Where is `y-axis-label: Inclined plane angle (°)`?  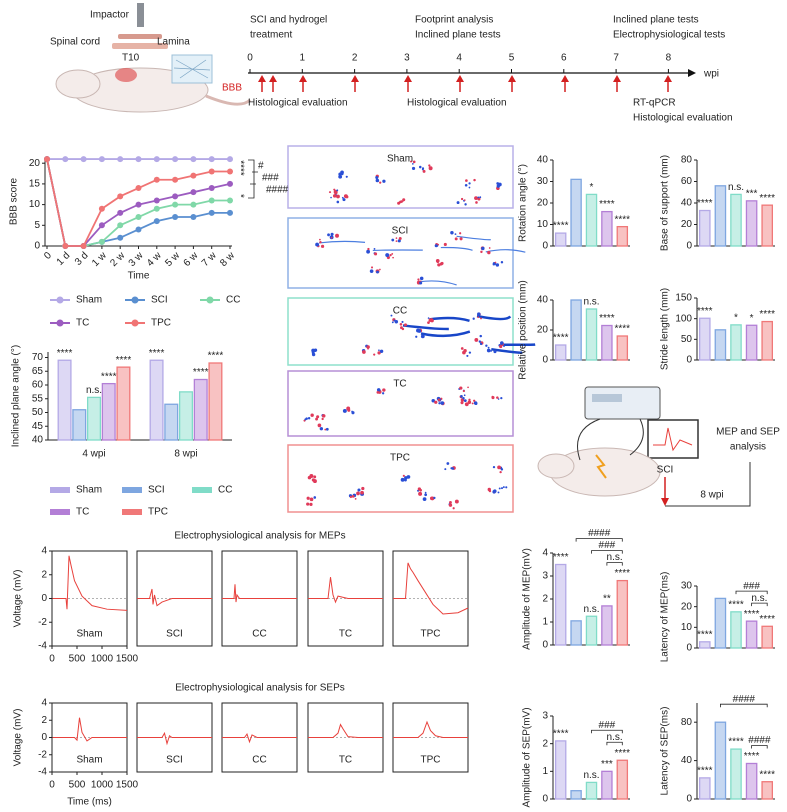 y-axis-label: Inclined plane angle (°) is located at coordinates (16, 396).